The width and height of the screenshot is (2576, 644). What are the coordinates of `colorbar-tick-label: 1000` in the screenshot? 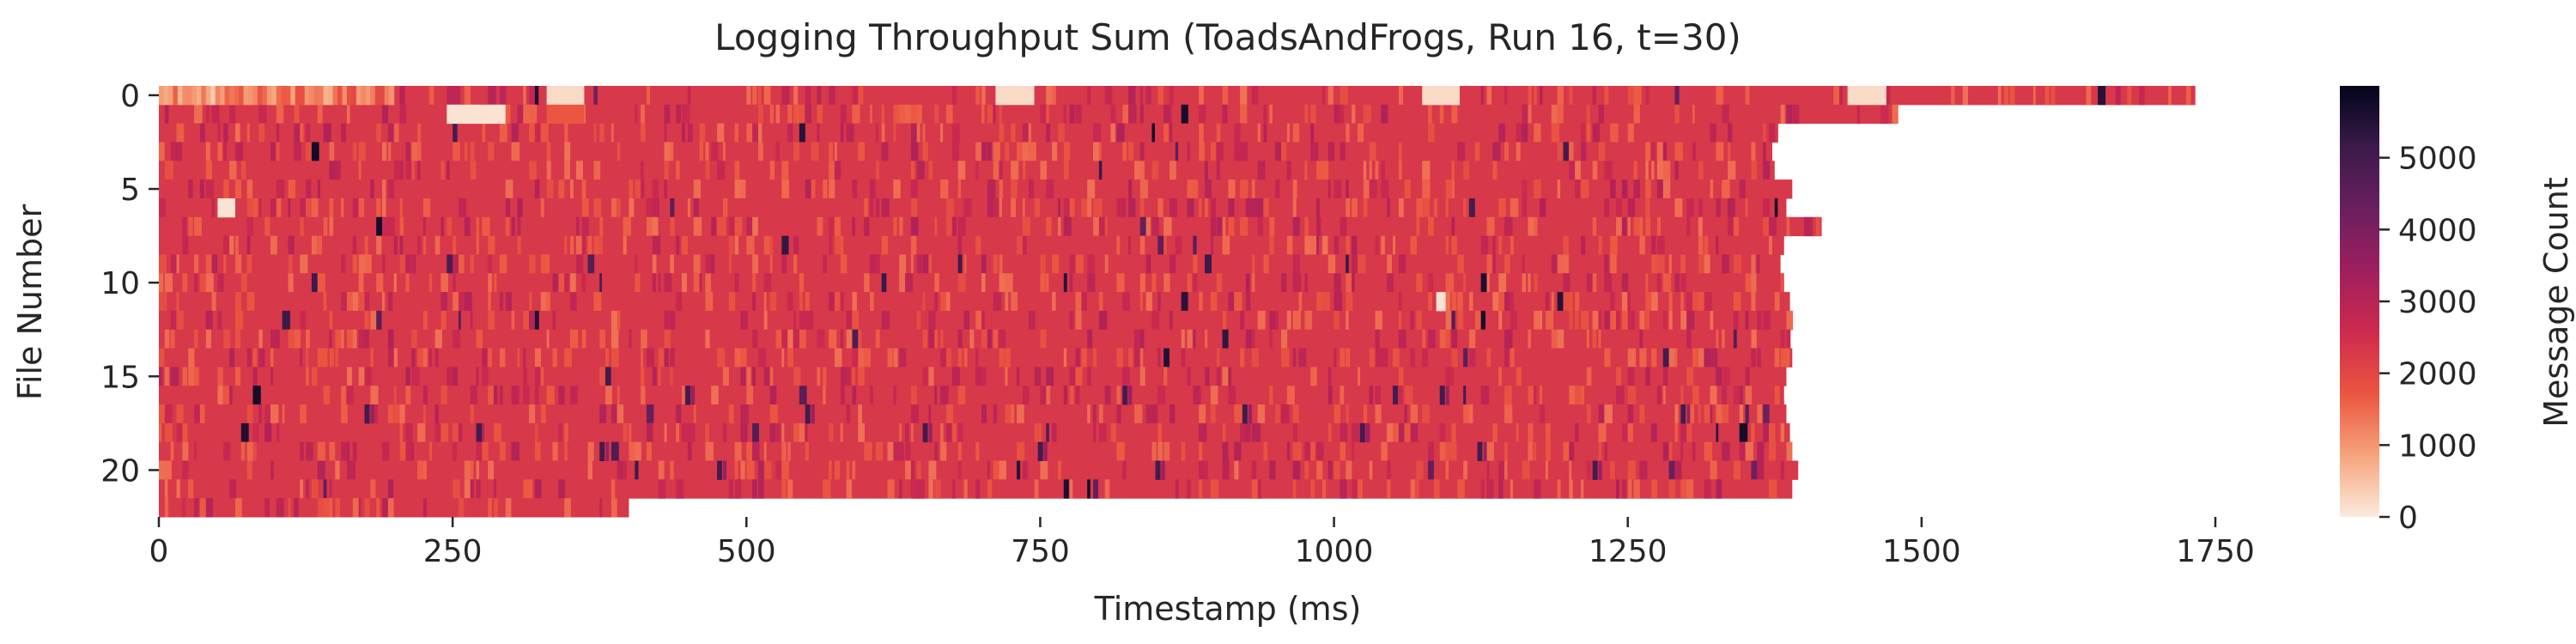 It's located at (2437, 446).